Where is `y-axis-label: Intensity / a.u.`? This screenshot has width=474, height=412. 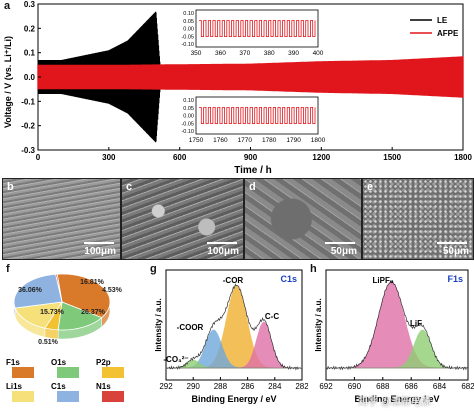 y-axis-label: Intensity / a.u. is located at coordinates (158, 324).